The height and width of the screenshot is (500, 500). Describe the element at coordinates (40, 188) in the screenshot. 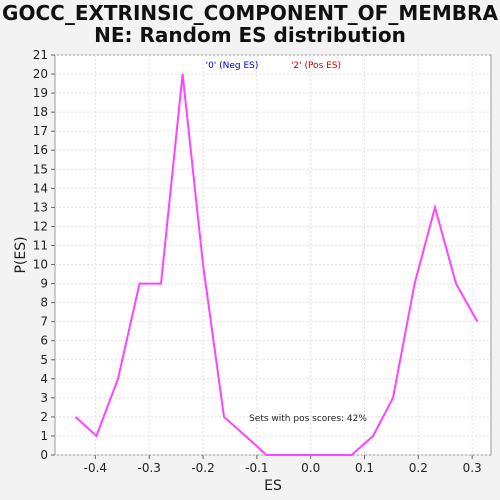

I see `y-tick-label: 14` at that location.